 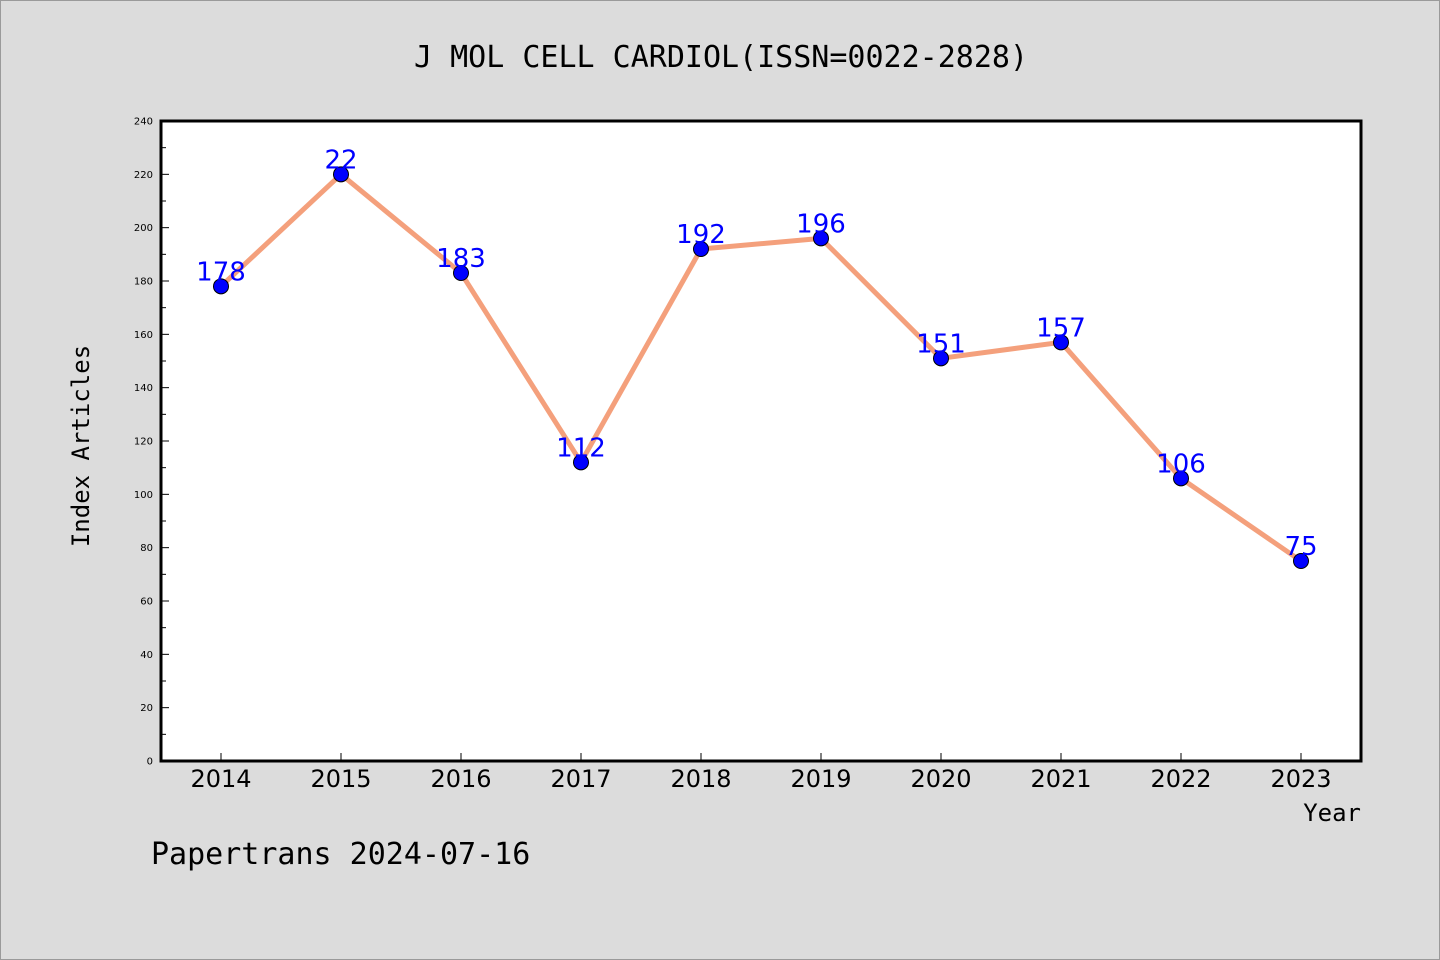 What do you see at coordinates (143, 228) in the screenshot?
I see `y-tick-label: 200` at bounding box center [143, 228].